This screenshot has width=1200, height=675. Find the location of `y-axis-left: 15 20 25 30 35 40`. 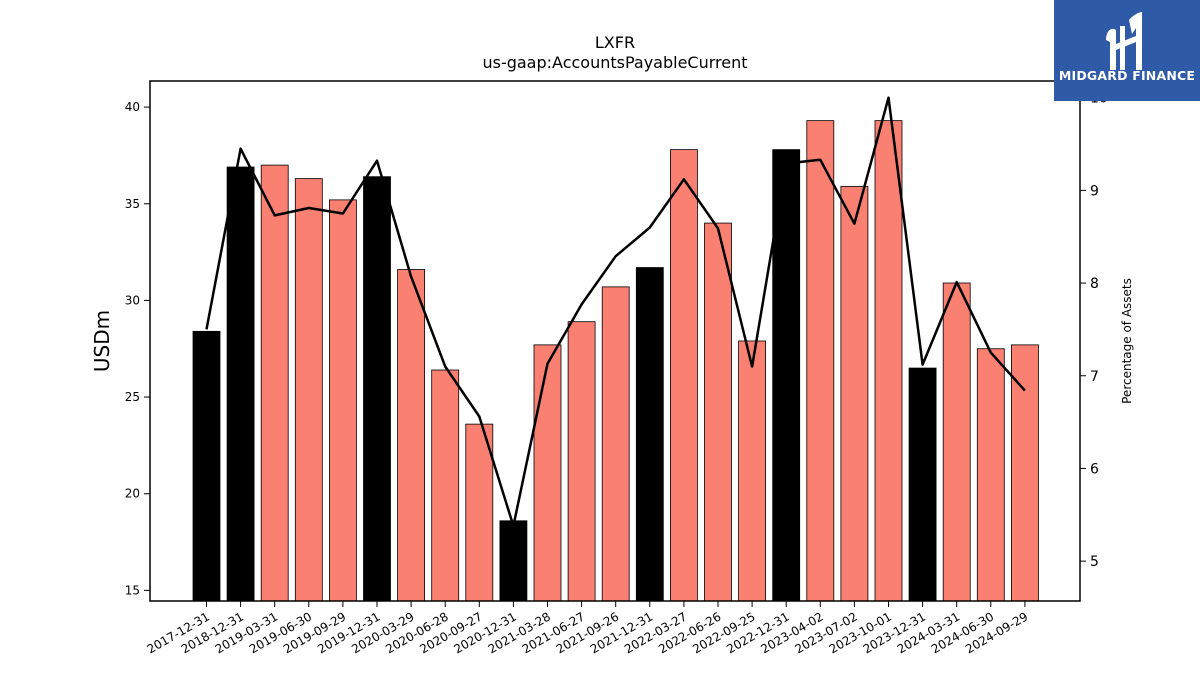

y-axis-left: 15 20 25 30 35 40 is located at coordinates (137, 348).